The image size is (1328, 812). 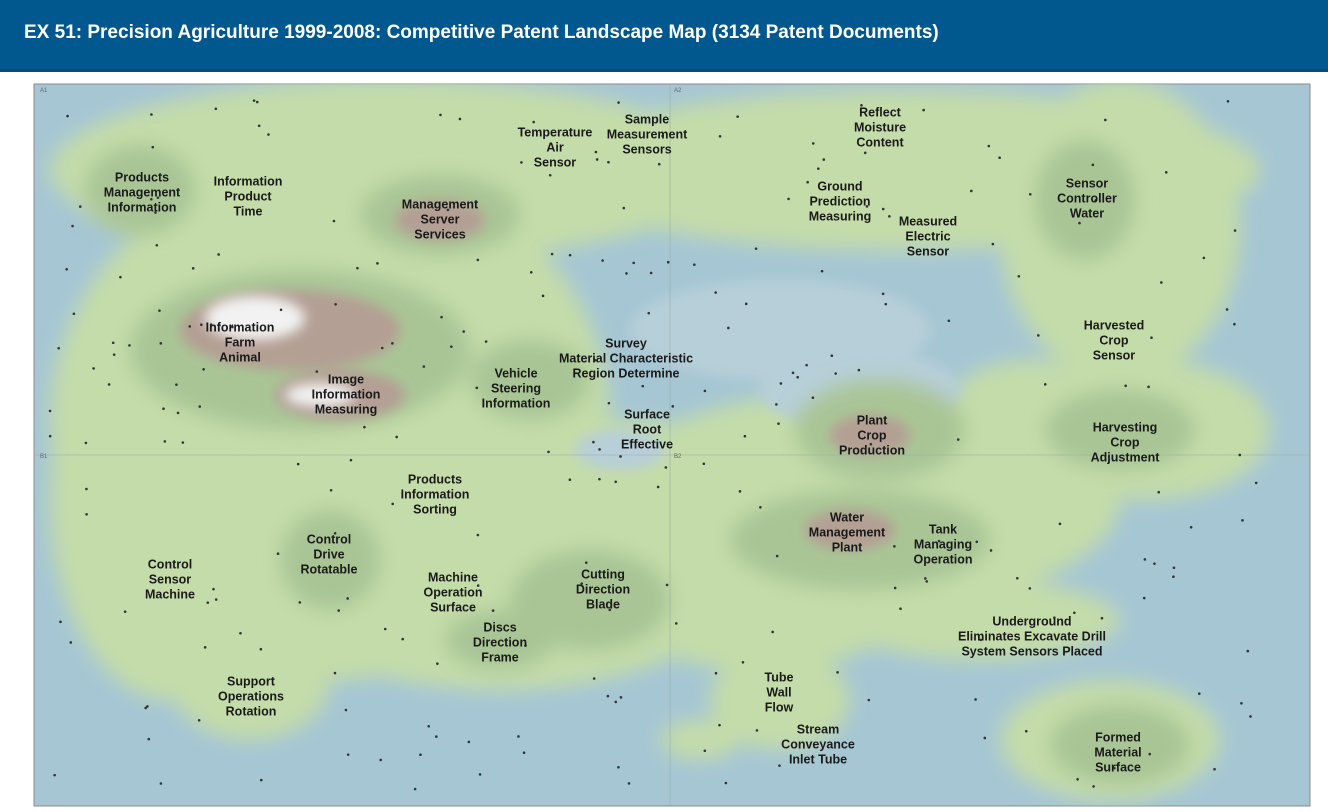 What do you see at coordinates (872, 450) in the screenshot?
I see `cluster-label: Production` at bounding box center [872, 450].